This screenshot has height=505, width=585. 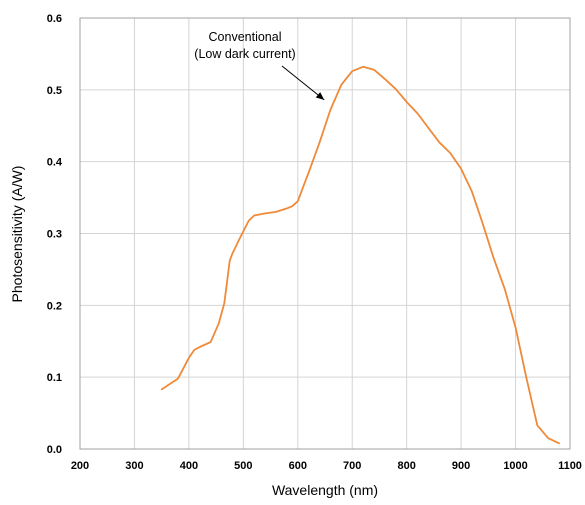 What do you see at coordinates (515, 466) in the screenshot?
I see `x-tick-label: 1000` at bounding box center [515, 466].